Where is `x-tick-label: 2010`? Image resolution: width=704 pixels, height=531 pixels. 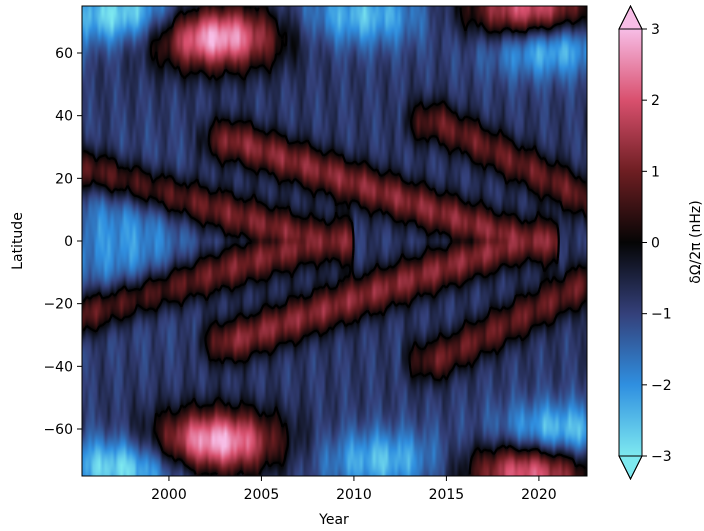 x-tick-label: 2010 is located at coordinates (354, 495).